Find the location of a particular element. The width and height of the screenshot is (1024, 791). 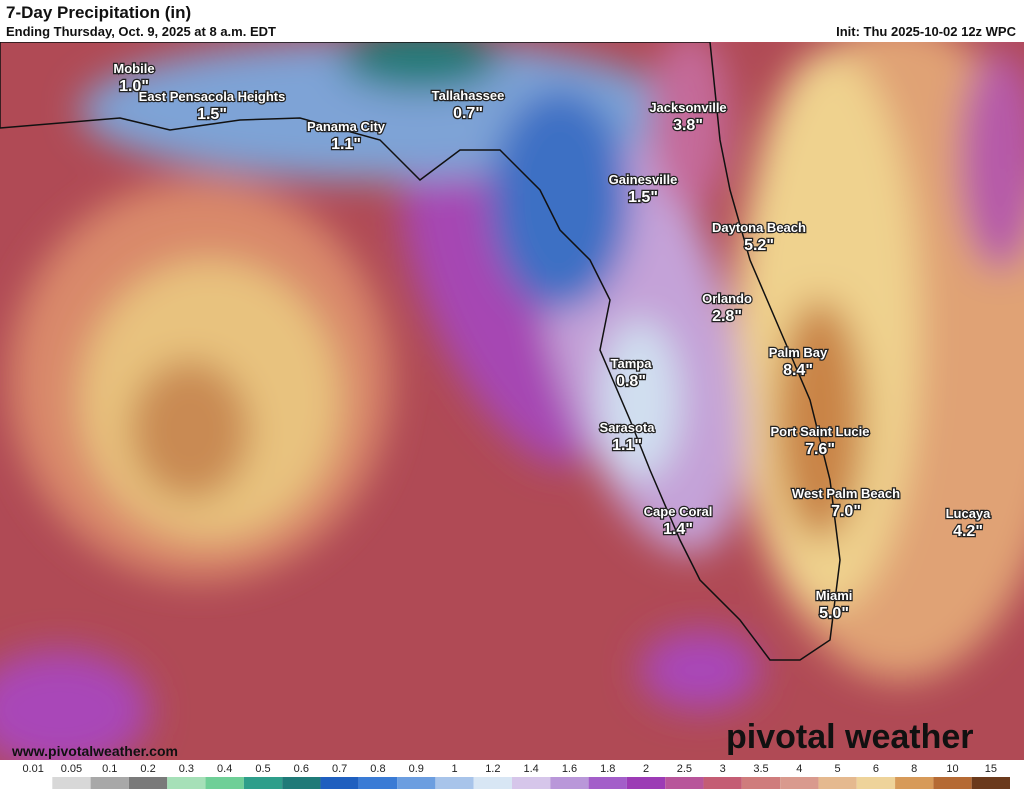

city-value: 5.2" is located at coordinates (759, 245).